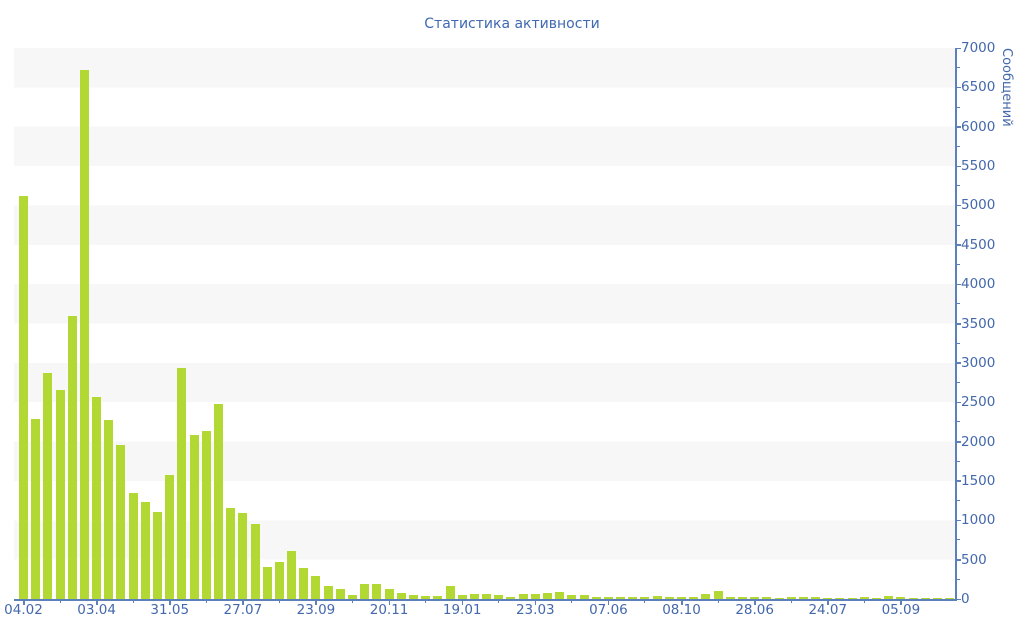 The image size is (1024, 640). I want to click on y-tick-label: 1500, so click(978, 480).